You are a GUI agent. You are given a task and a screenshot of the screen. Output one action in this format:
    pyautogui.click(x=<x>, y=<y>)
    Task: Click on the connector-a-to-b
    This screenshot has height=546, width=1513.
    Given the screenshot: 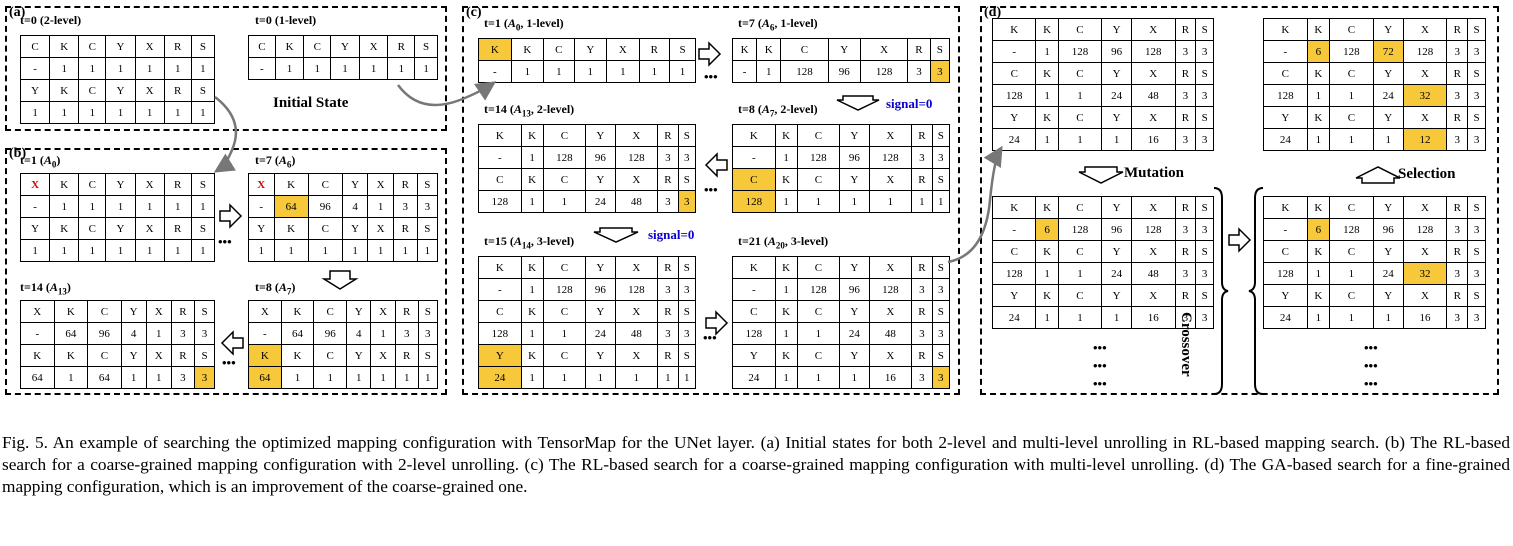 What is the action you would take?
    pyautogui.click(x=225, y=134)
    